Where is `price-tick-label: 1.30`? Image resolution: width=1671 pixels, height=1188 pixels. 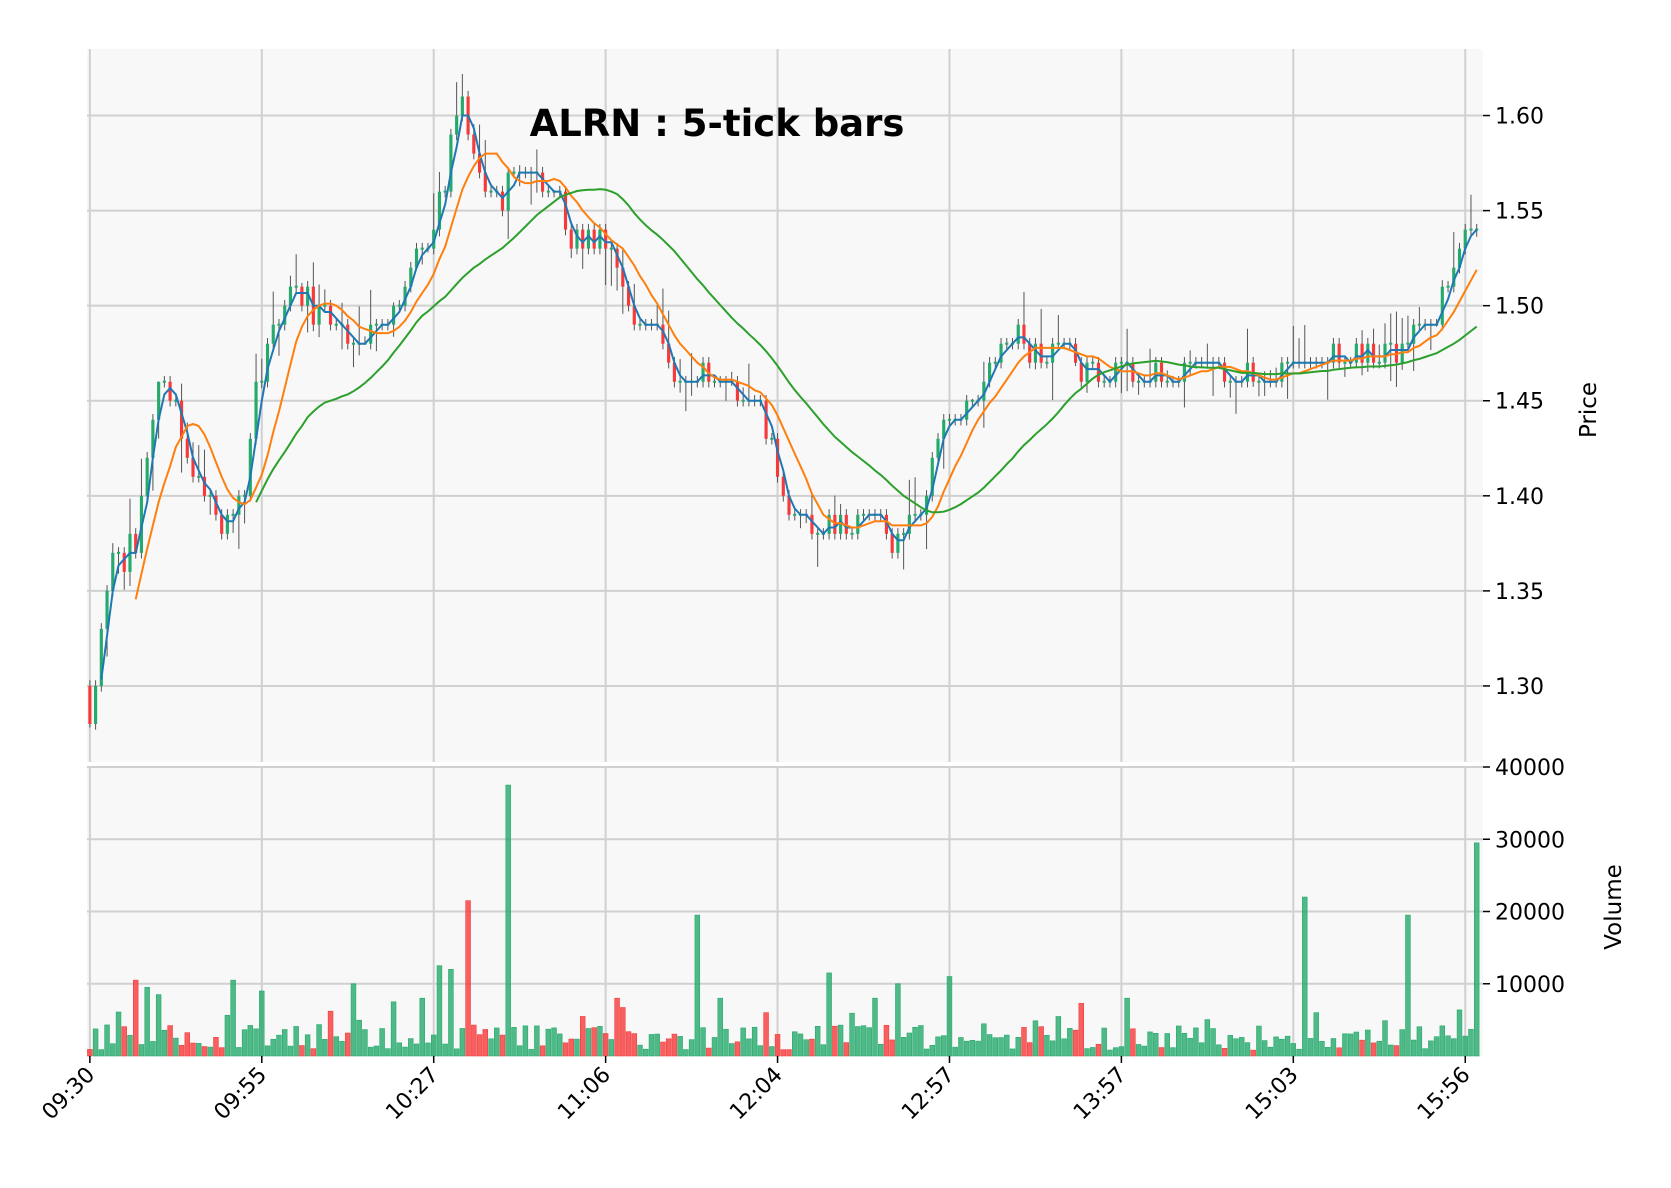 price-tick-label: 1.30 is located at coordinates (1519, 687).